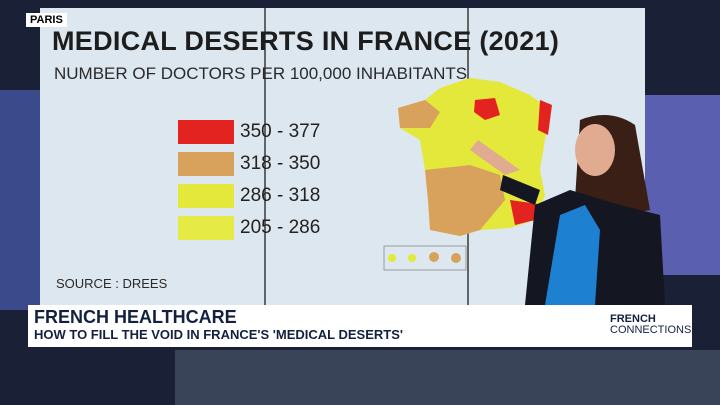 This screenshot has height=405, width=720. Describe the element at coordinates (280, 227) in the screenshot. I see `legend-label: 205 - 286` at that location.